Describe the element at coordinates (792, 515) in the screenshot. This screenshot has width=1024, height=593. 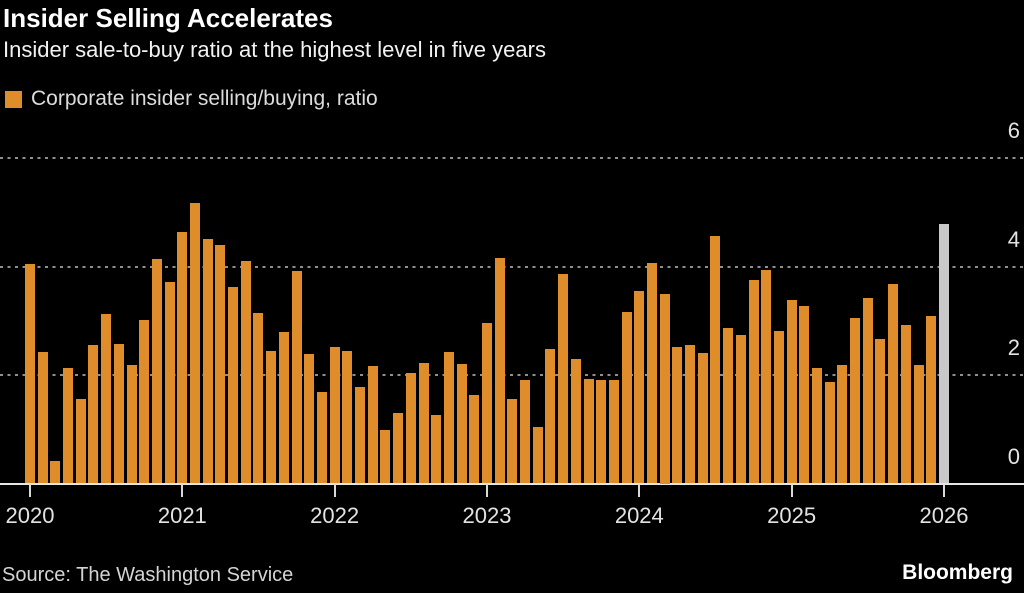
I see `x-year-label: 2025` at that location.